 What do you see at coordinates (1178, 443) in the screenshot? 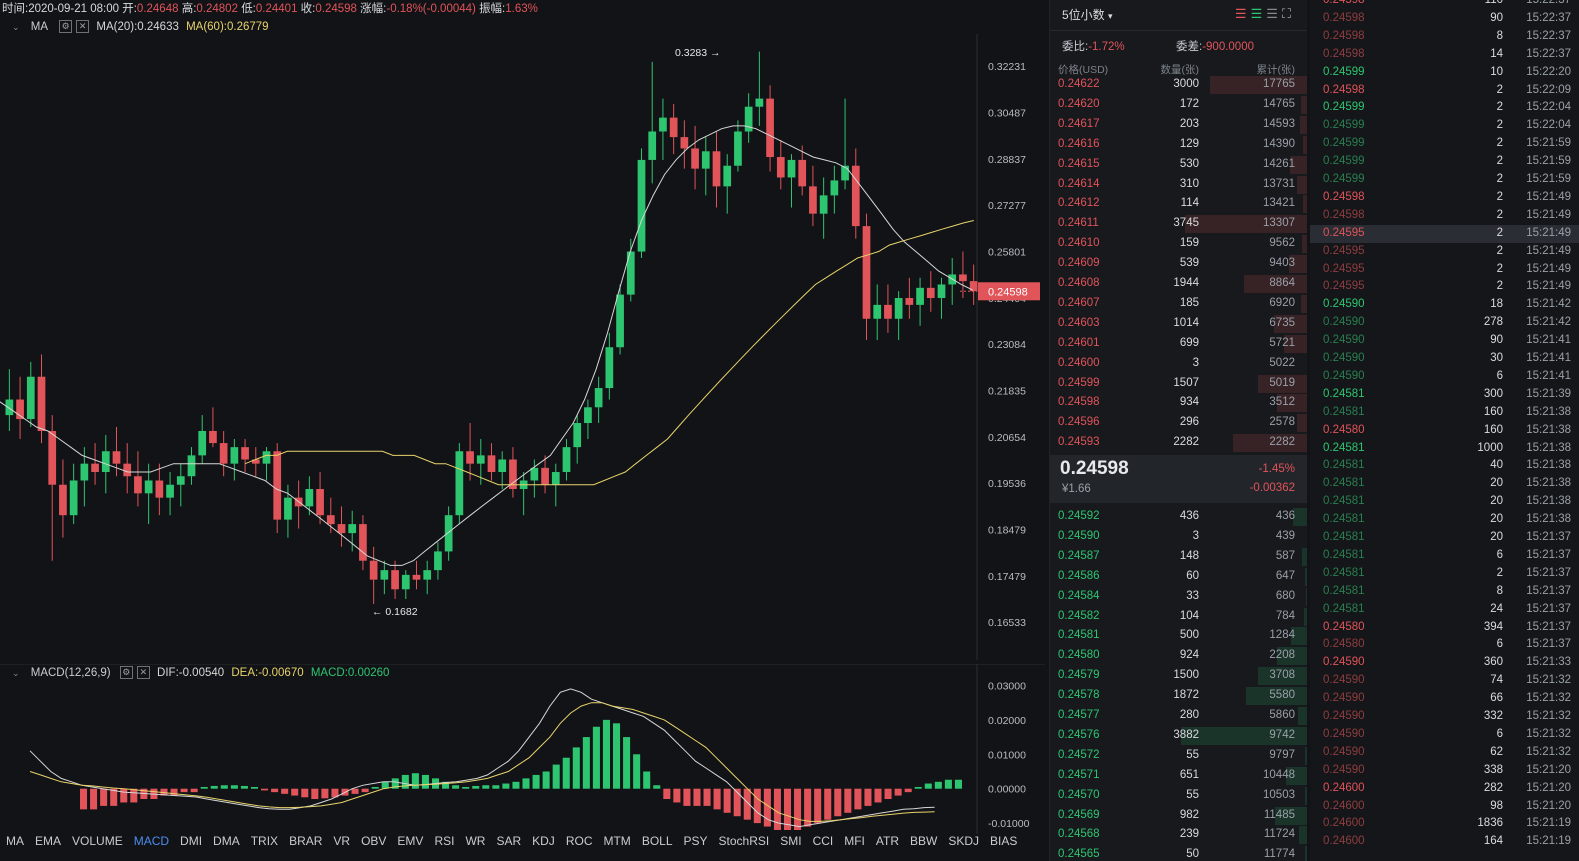
I see `ask-row: 0.24593 2282 2282` at bounding box center [1178, 443].